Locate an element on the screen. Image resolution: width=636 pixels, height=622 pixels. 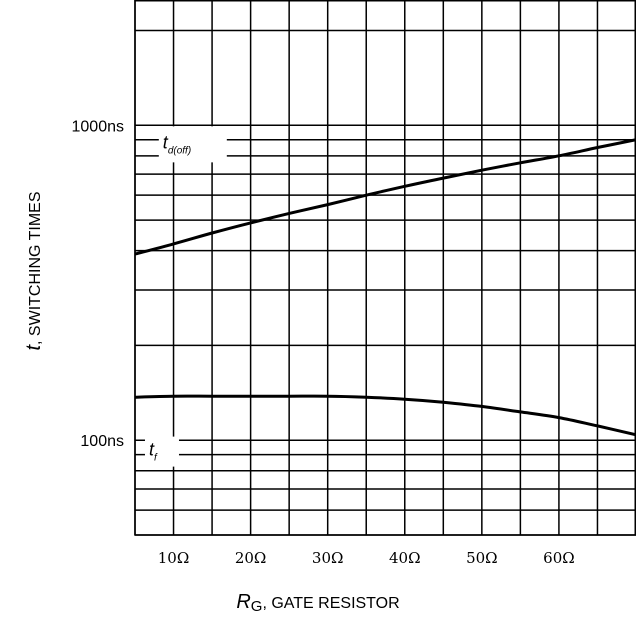
x-axis-title: RG, GATE RESISTOR is located at coordinates (317, 603).